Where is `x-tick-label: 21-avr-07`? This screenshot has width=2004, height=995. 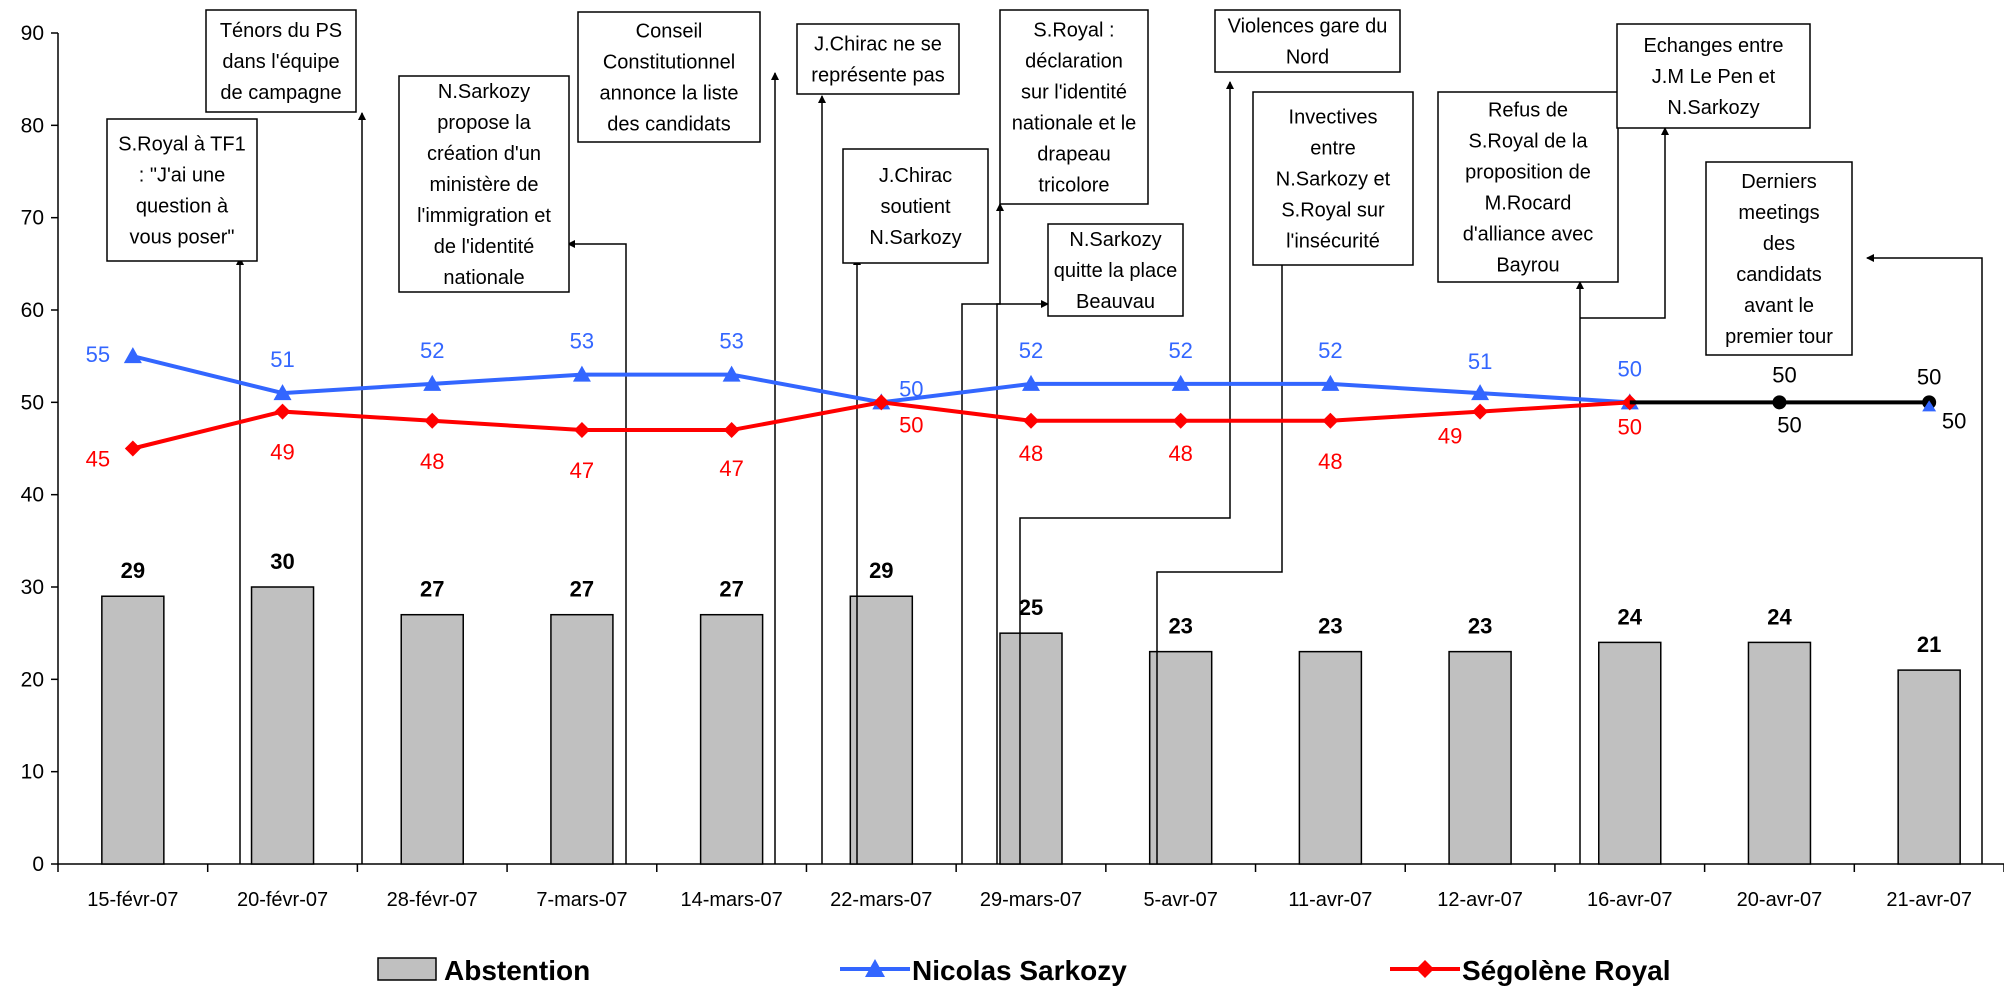
x-tick-label: 21-avr-07 is located at coordinates (1929, 900).